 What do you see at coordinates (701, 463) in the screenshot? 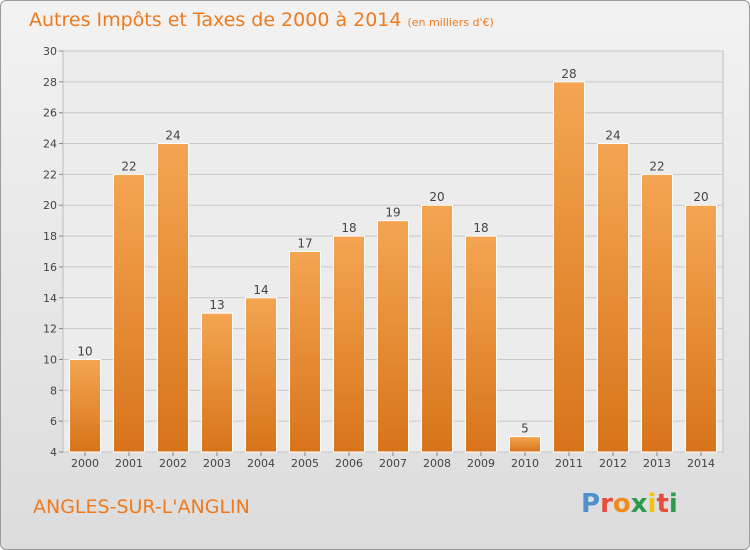
I see `x-tick-label: 2014` at bounding box center [701, 463].